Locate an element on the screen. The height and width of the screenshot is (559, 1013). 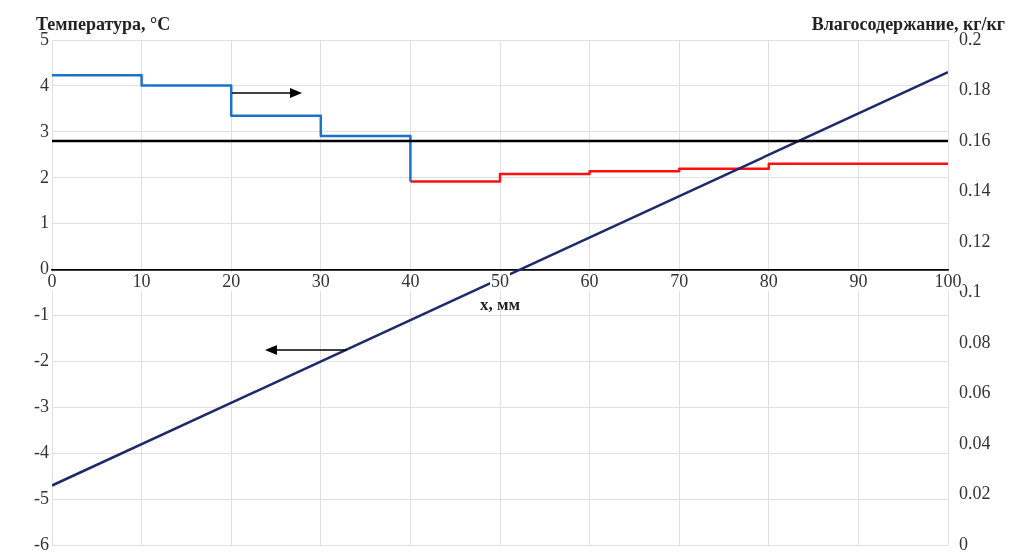
y2-tick-label: 0.14 is located at coordinates (975, 190).